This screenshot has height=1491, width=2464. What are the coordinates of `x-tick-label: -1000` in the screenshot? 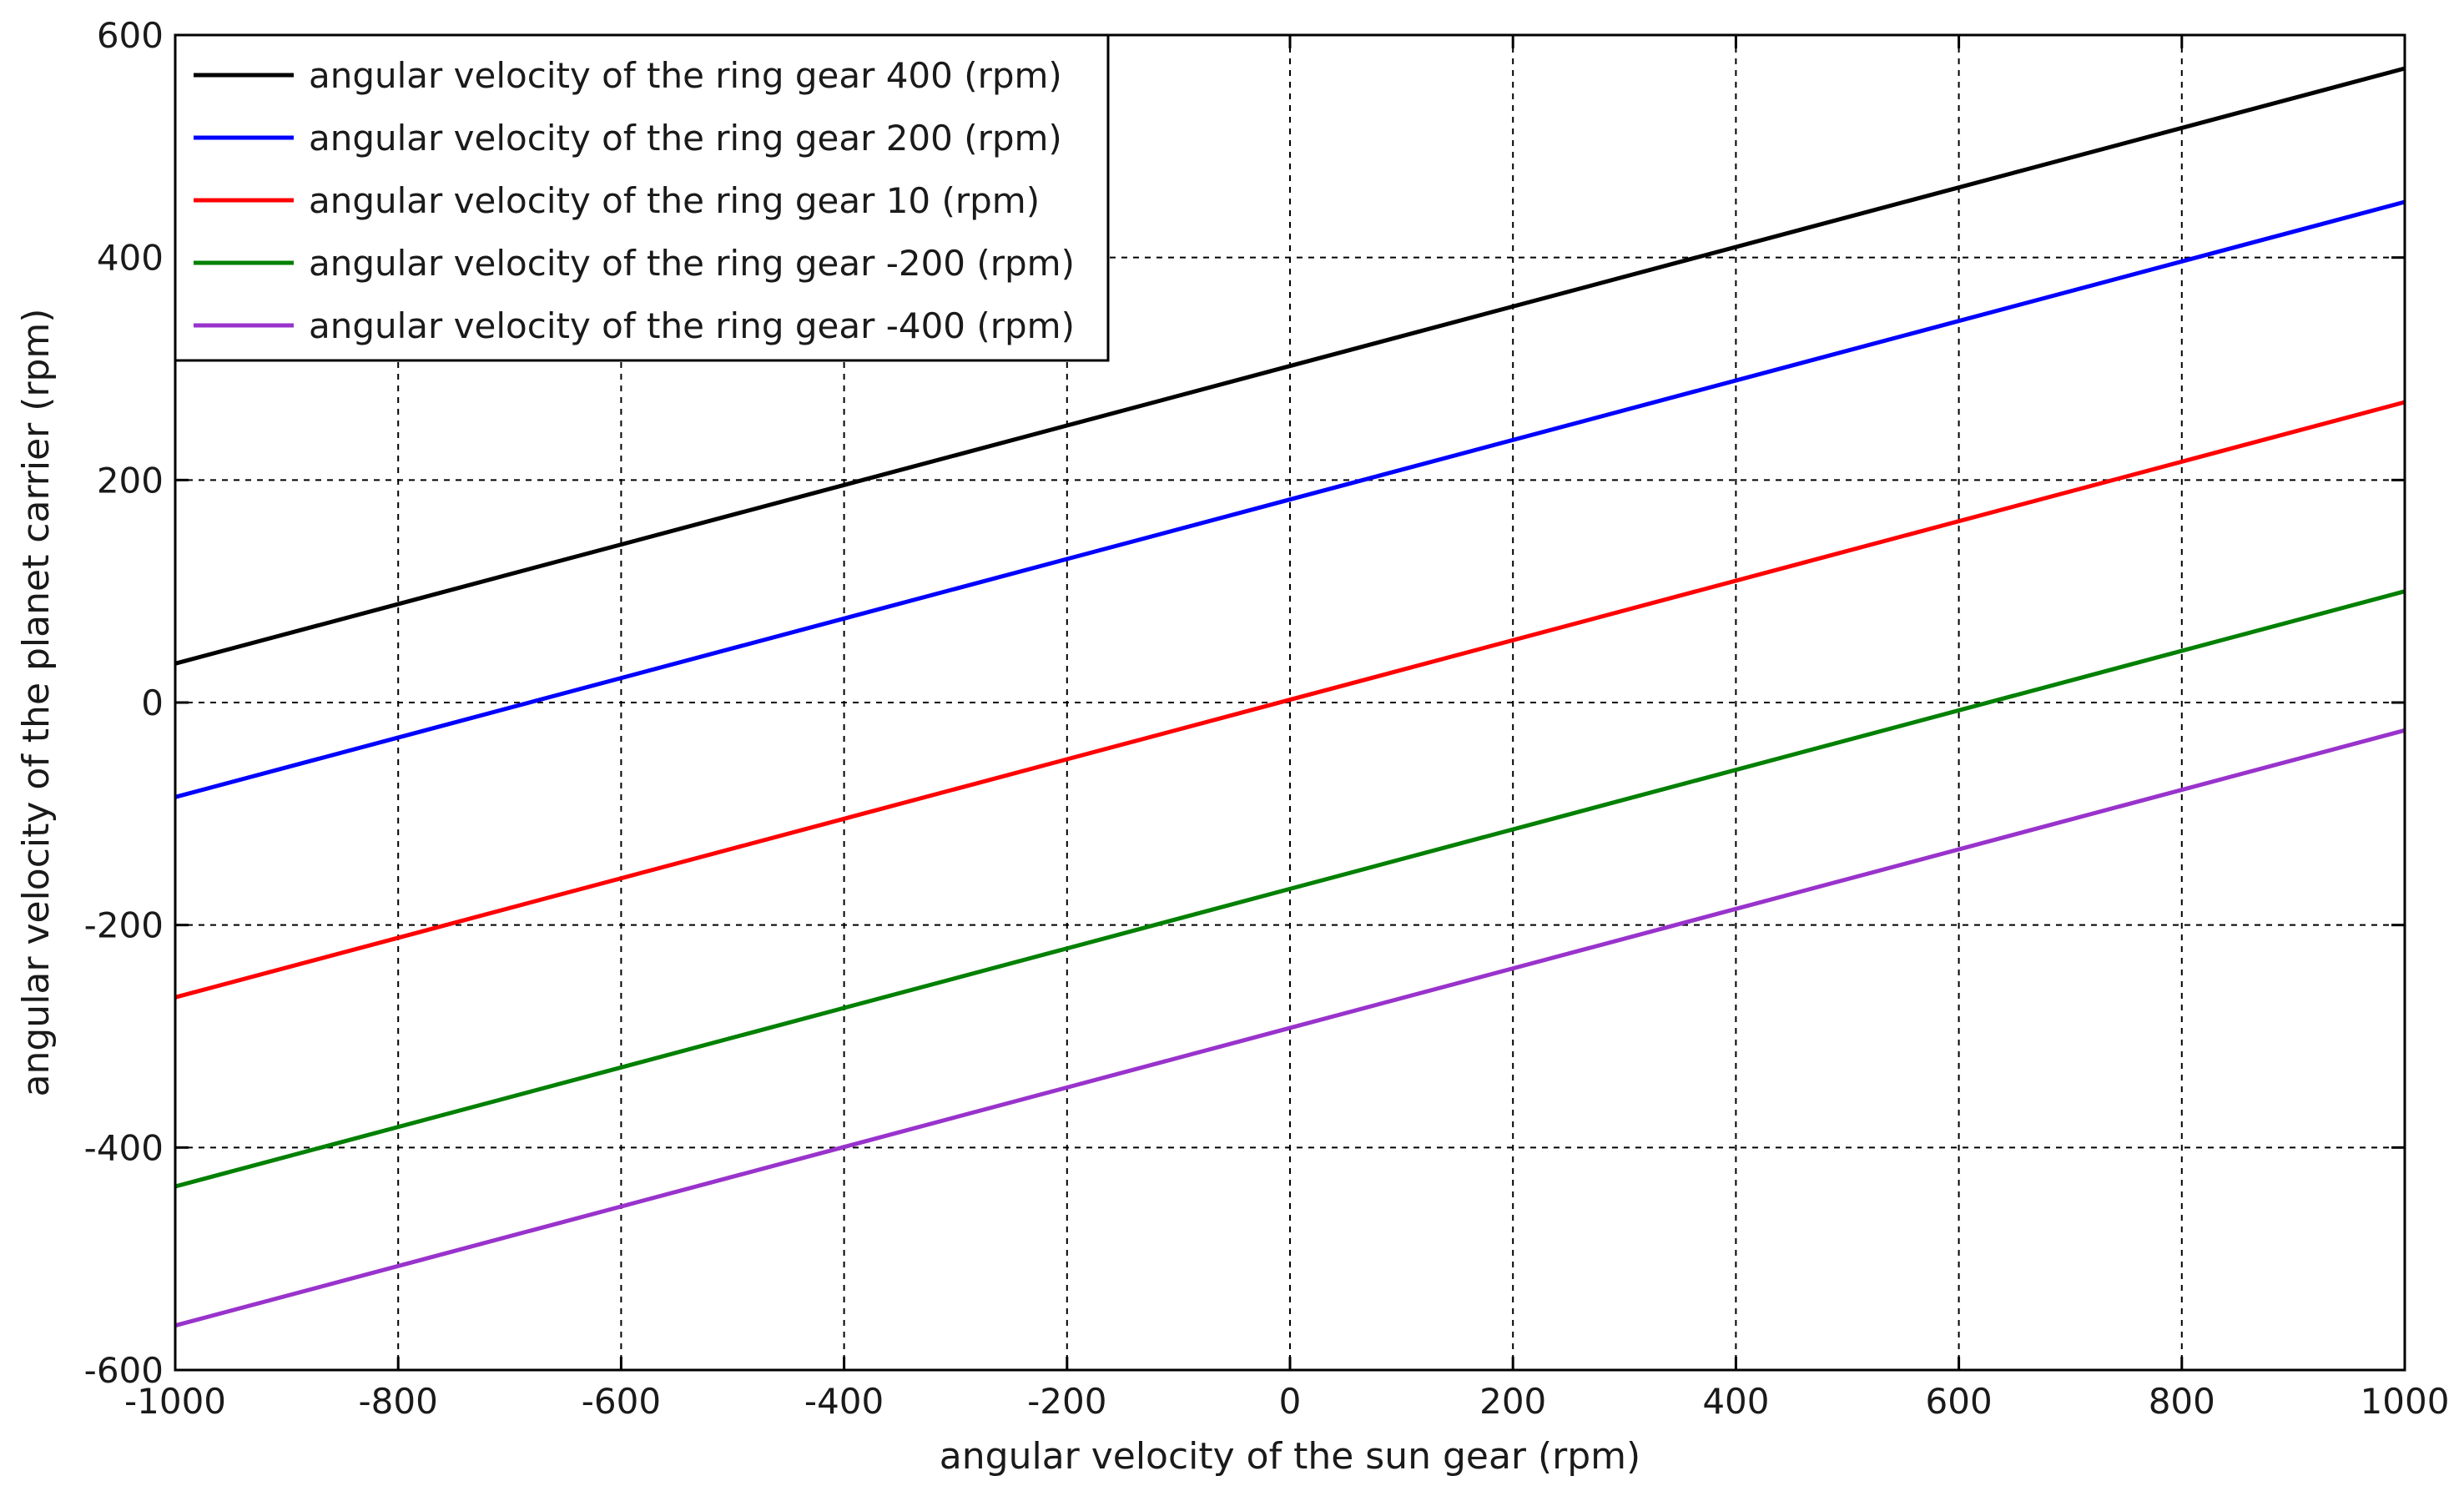 It's located at (175, 1401).